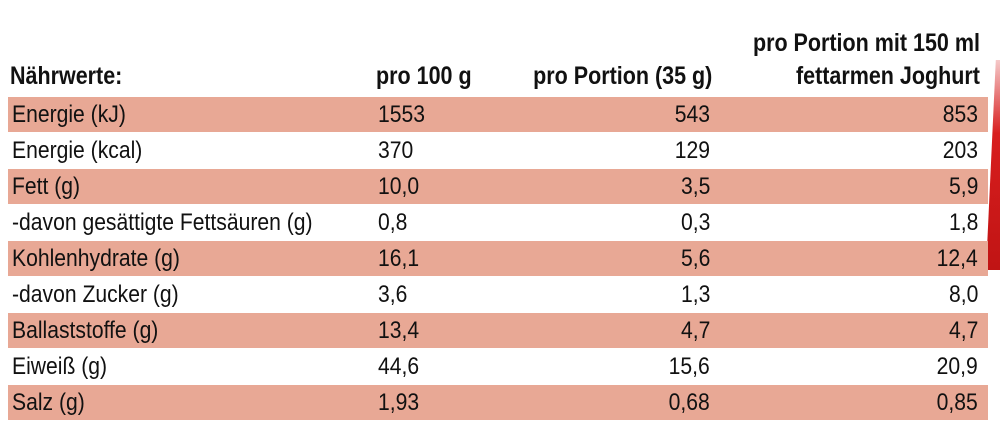 The image size is (1000, 426). Describe the element at coordinates (689, 366) in the screenshot. I see `value-per-portion: 15,6` at that location.